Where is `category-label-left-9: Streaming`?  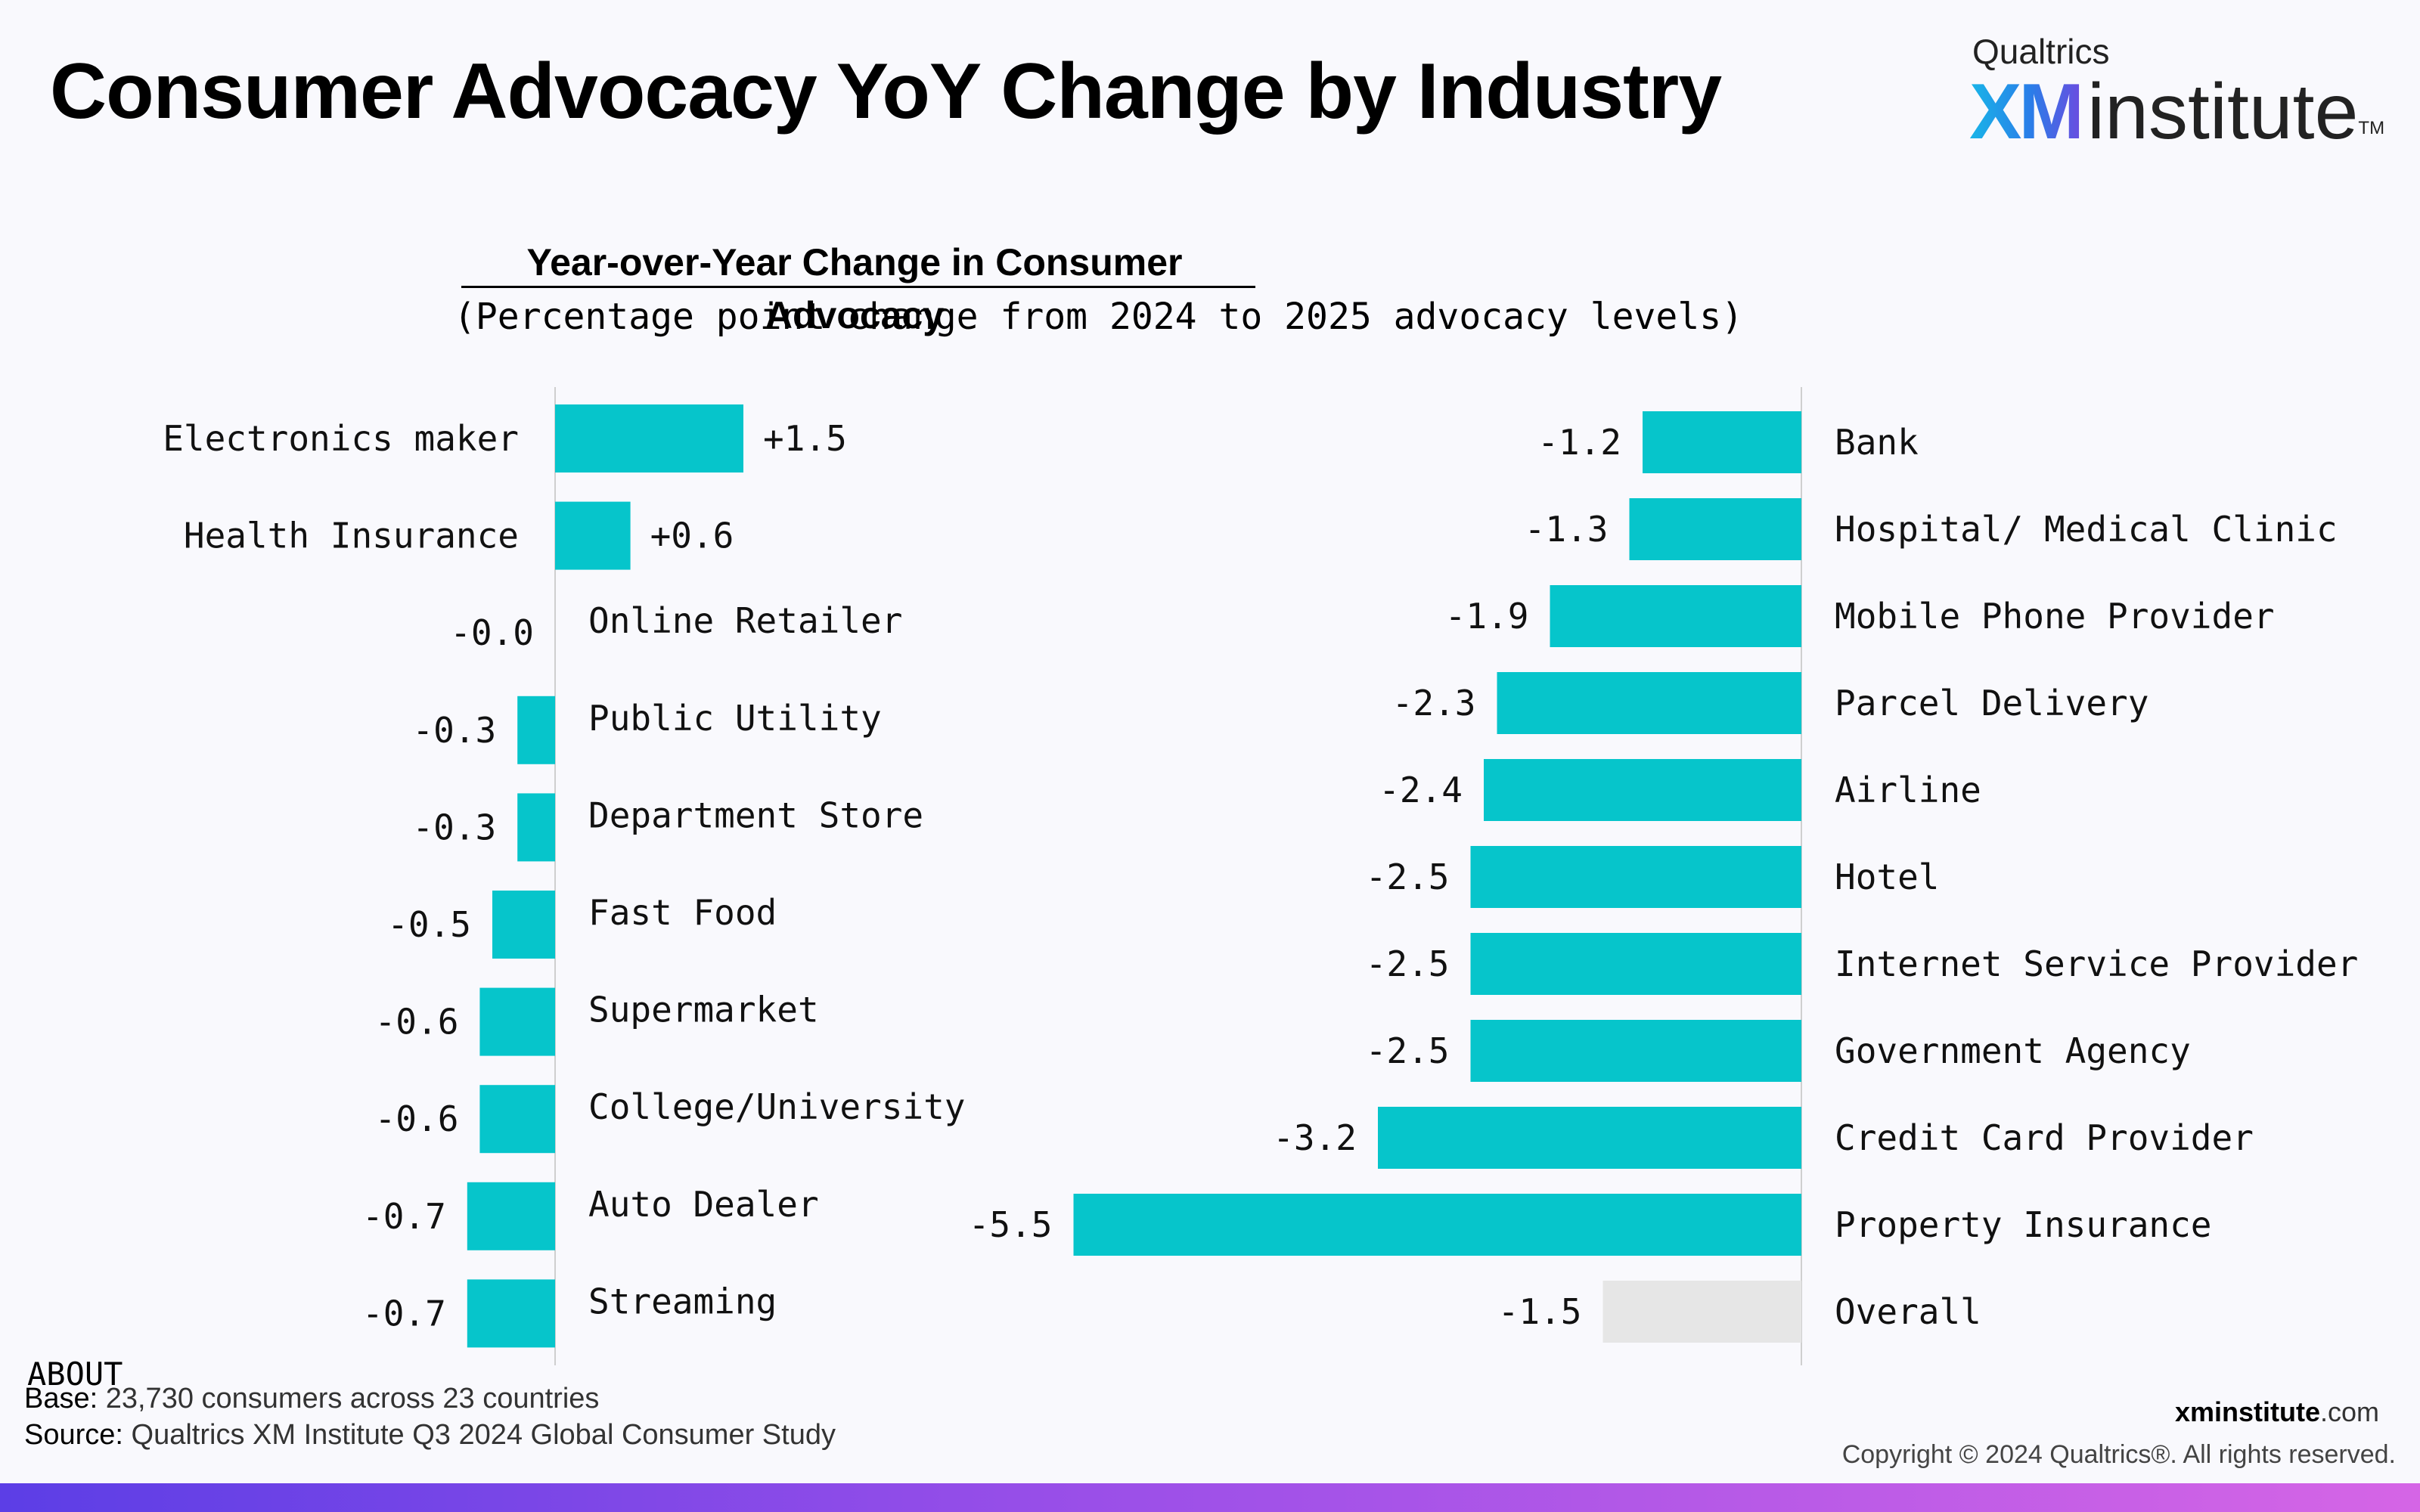 category-label-left-9: Streaming is located at coordinates (682, 1301).